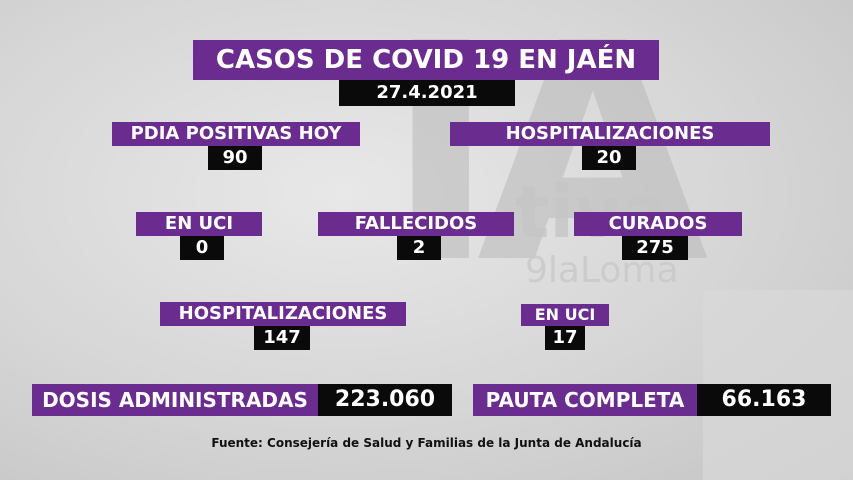  What do you see at coordinates (655, 248) in the screenshot?
I see `cured-value: 275` at bounding box center [655, 248].